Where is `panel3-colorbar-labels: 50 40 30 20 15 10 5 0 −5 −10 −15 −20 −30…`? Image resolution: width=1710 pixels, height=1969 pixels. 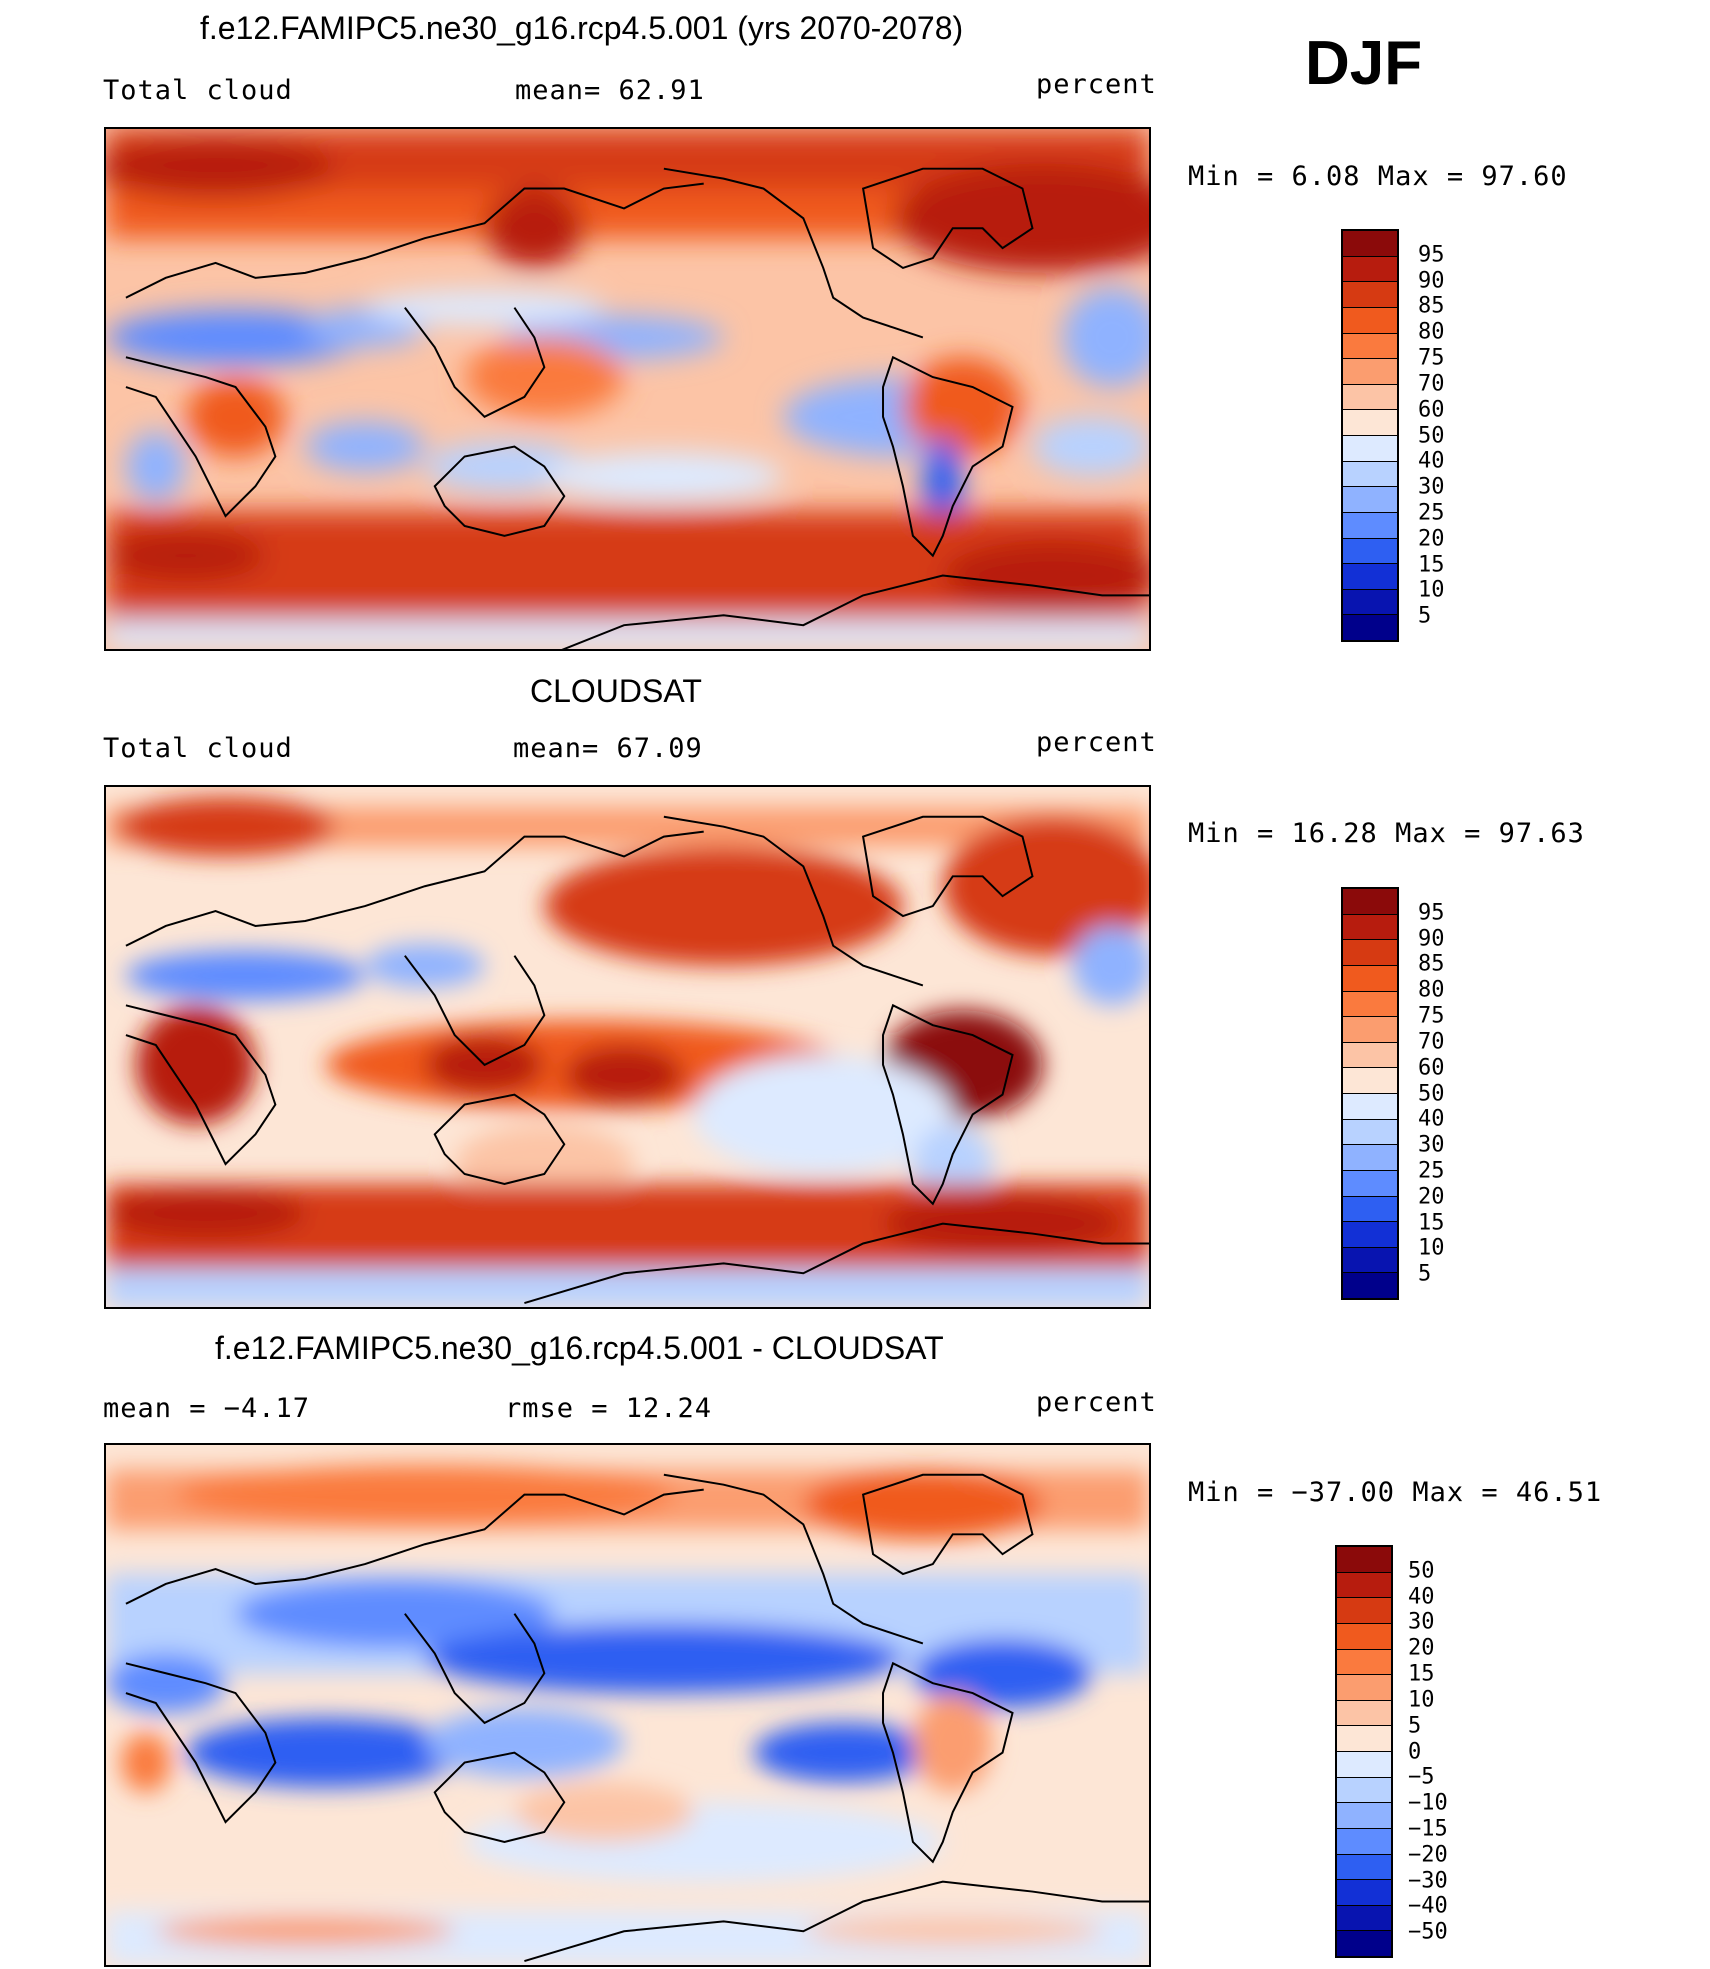
panel3-colorbar-labels: 50 40 30 20 15 10 5 0 −5 −10 −15 −20 −30… is located at coordinates (1453, 1751).